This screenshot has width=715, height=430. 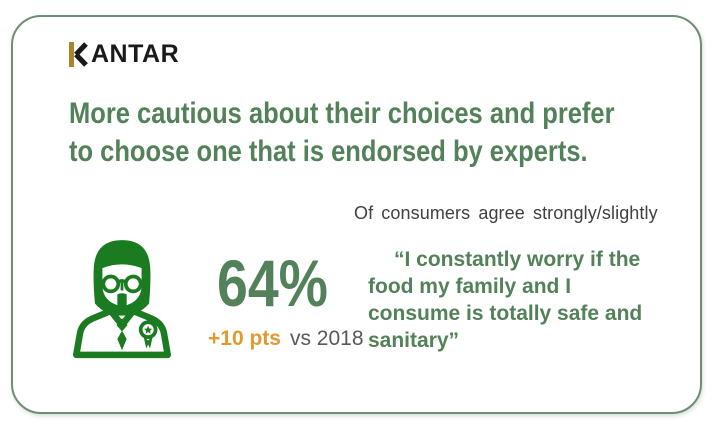 What do you see at coordinates (272, 283) in the screenshot?
I see `stat-value: 64%` at bounding box center [272, 283].